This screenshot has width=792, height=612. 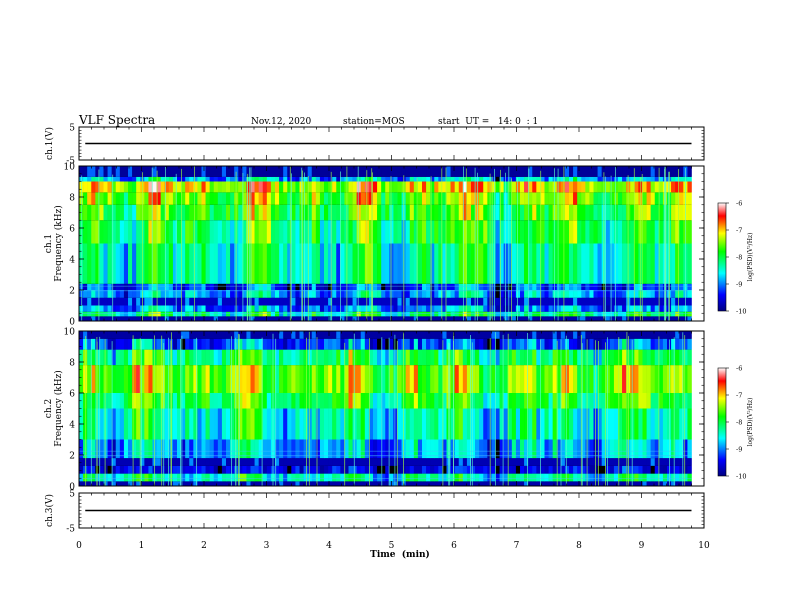 What do you see at coordinates (72, 199) in the screenshot?
I see `ch1-spectrogram-ytick-label: 8` at bounding box center [72, 199].